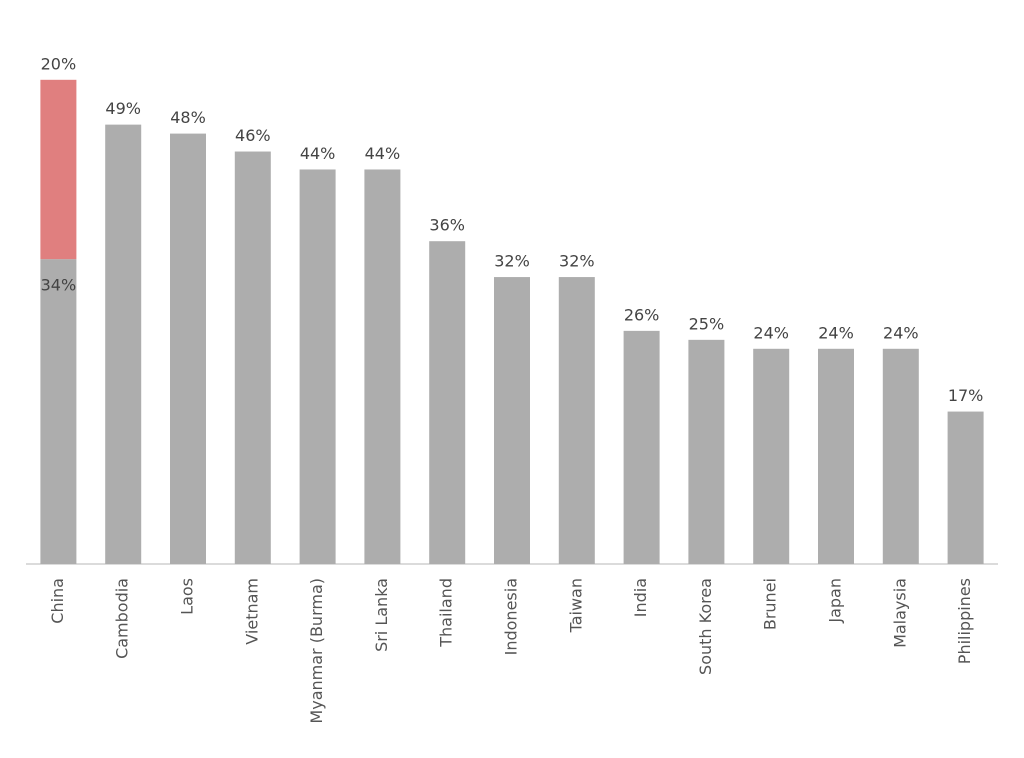  I want to click on value-label: 17%, so click(966, 395).